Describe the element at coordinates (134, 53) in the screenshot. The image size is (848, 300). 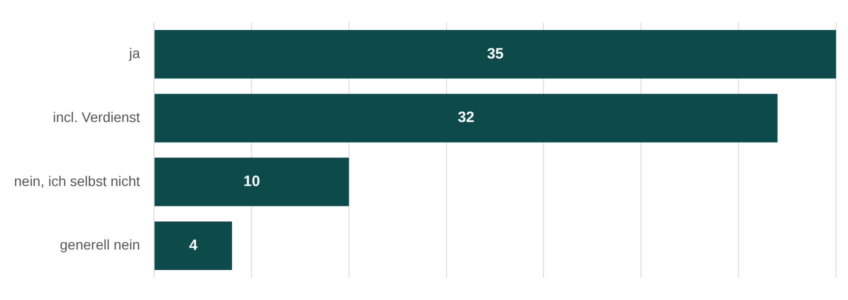
I see `y-tick-label: ja` at that location.